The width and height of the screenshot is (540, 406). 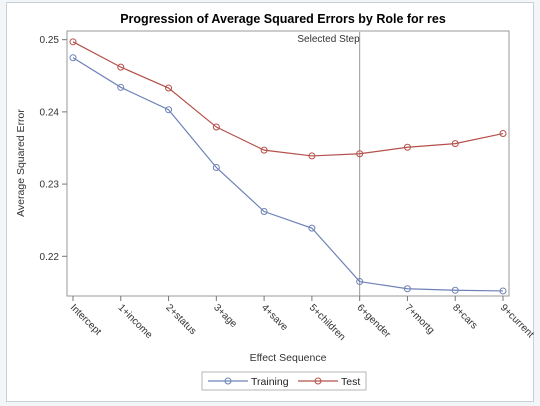 I want to click on legend-marker-test, so click(x=318, y=381).